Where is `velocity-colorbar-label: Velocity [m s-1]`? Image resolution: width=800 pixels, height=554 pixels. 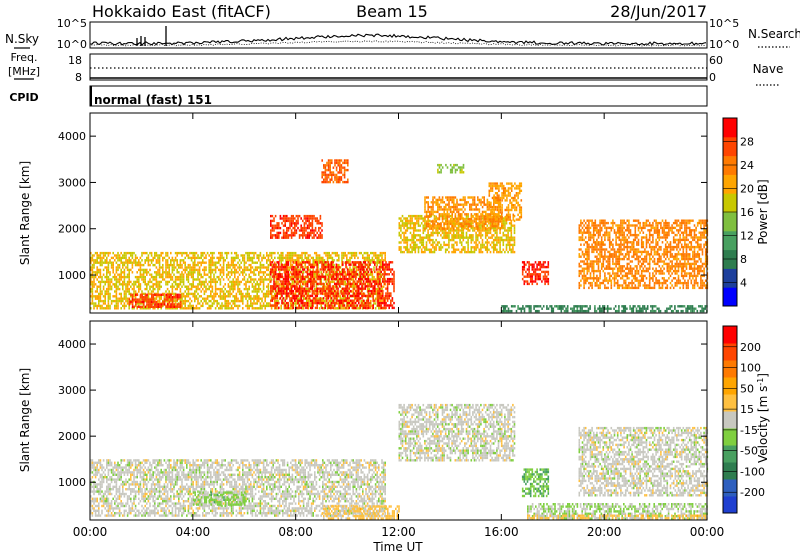
velocity-colorbar-label: Velocity [m s-1] is located at coordinates (763, 418).